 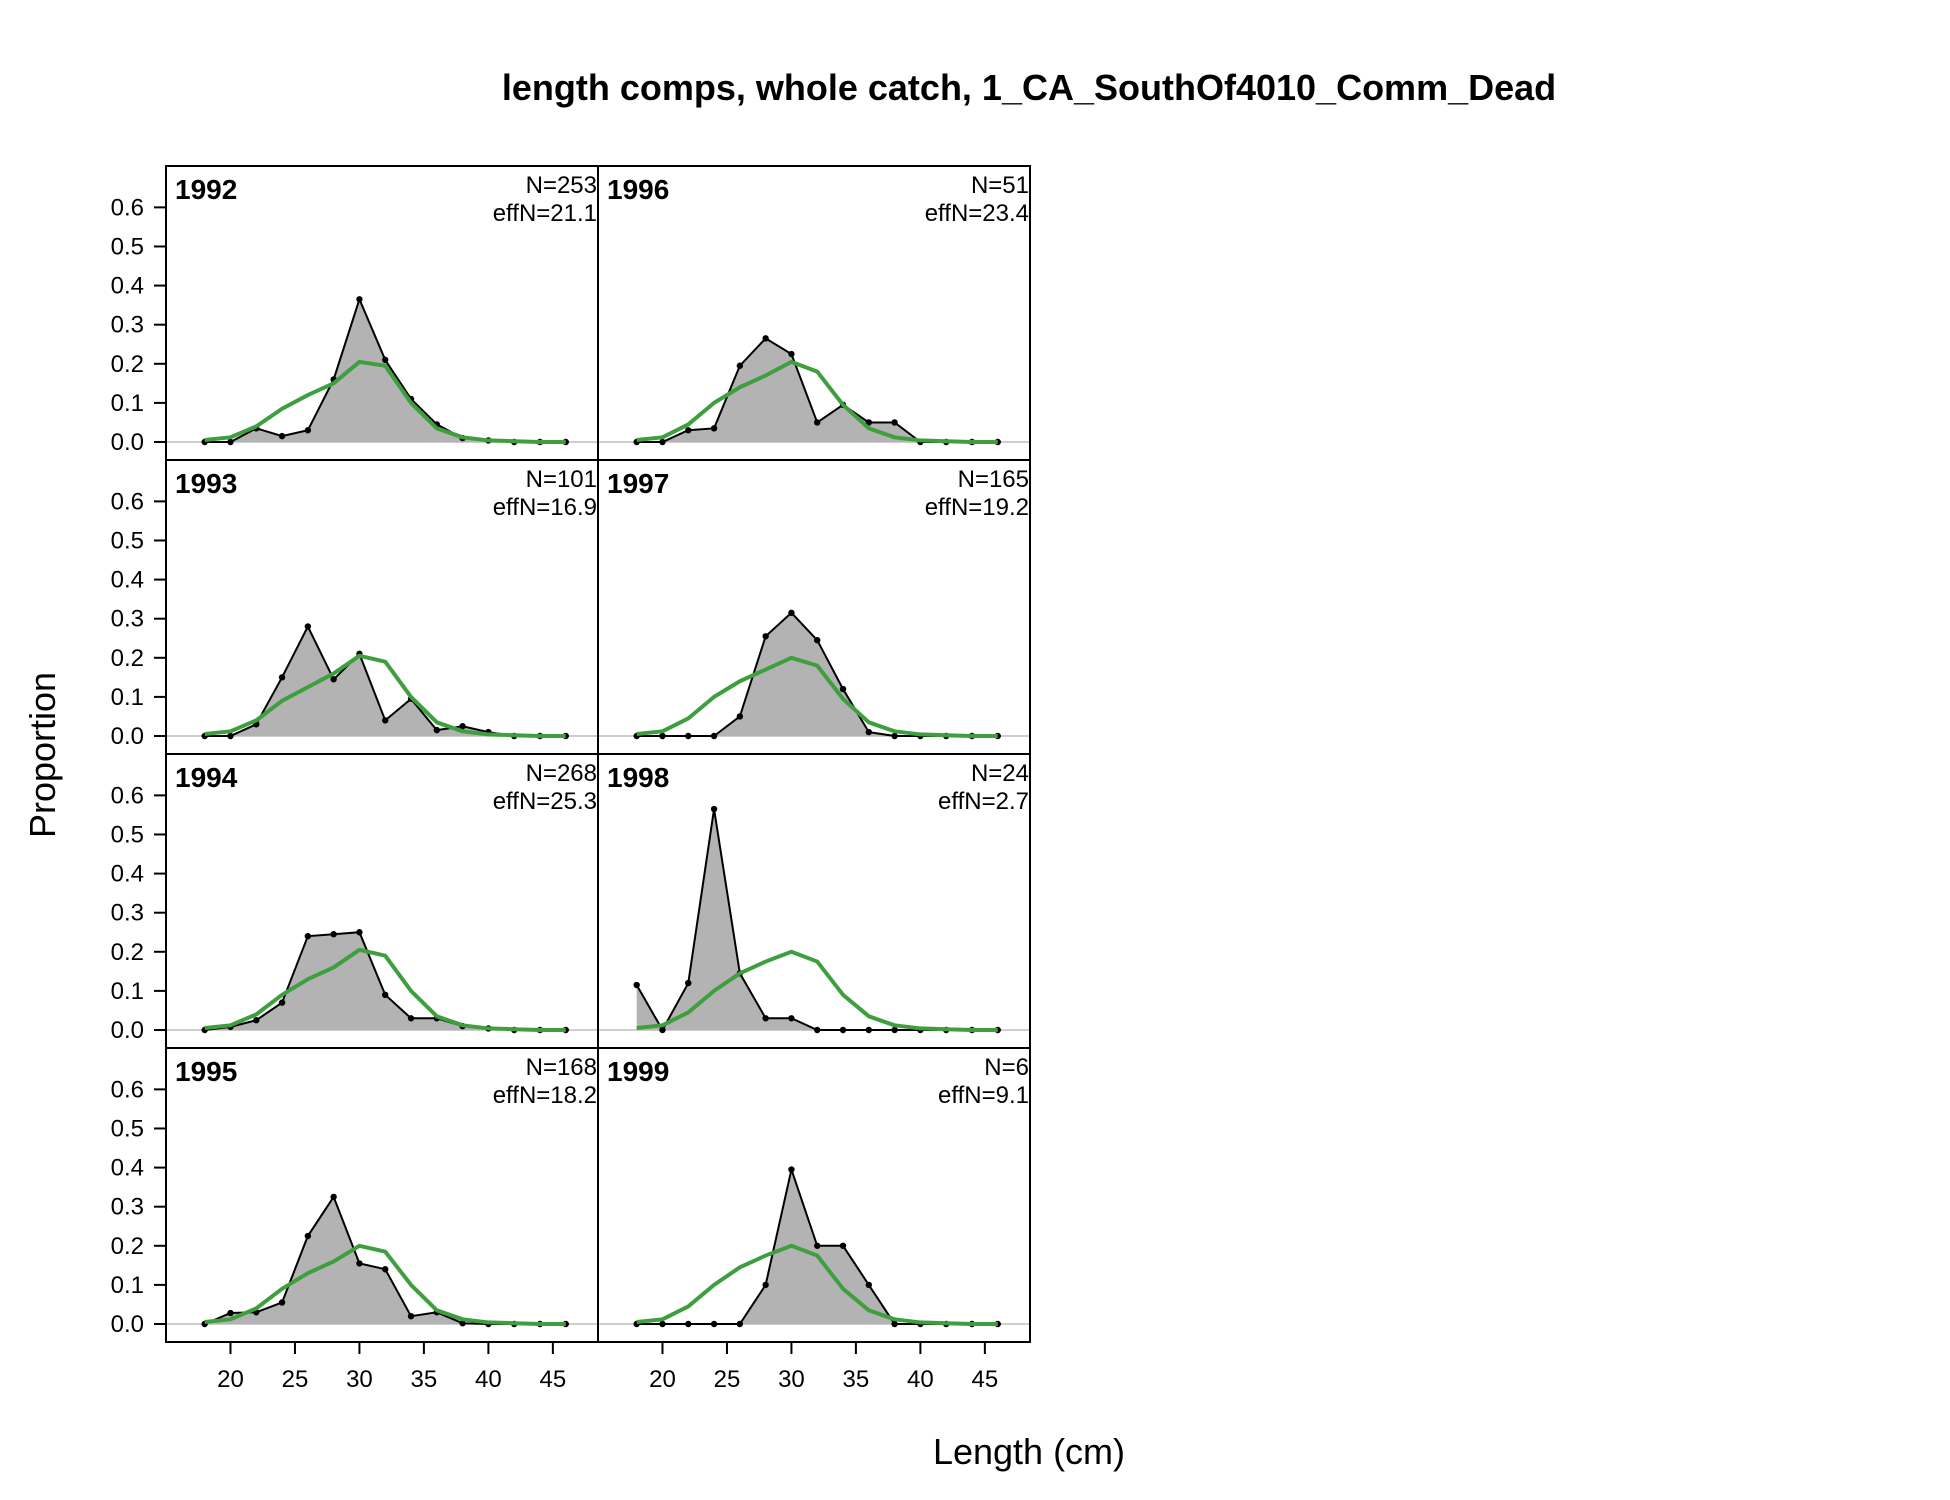 What do you see at coordinates (561, 773) in the screenshot?
I see `panel-n-label: N=268` at bounding box center [561, 773].